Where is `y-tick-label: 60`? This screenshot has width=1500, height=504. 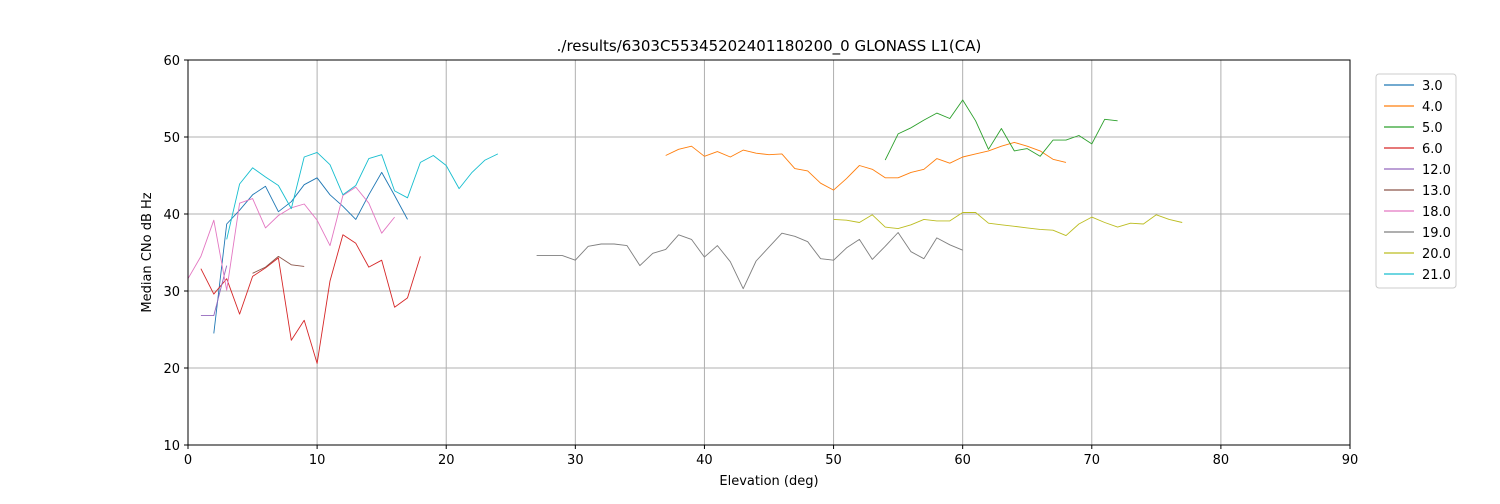 y-tick-label: 60 is located at coordinates (171, 61).